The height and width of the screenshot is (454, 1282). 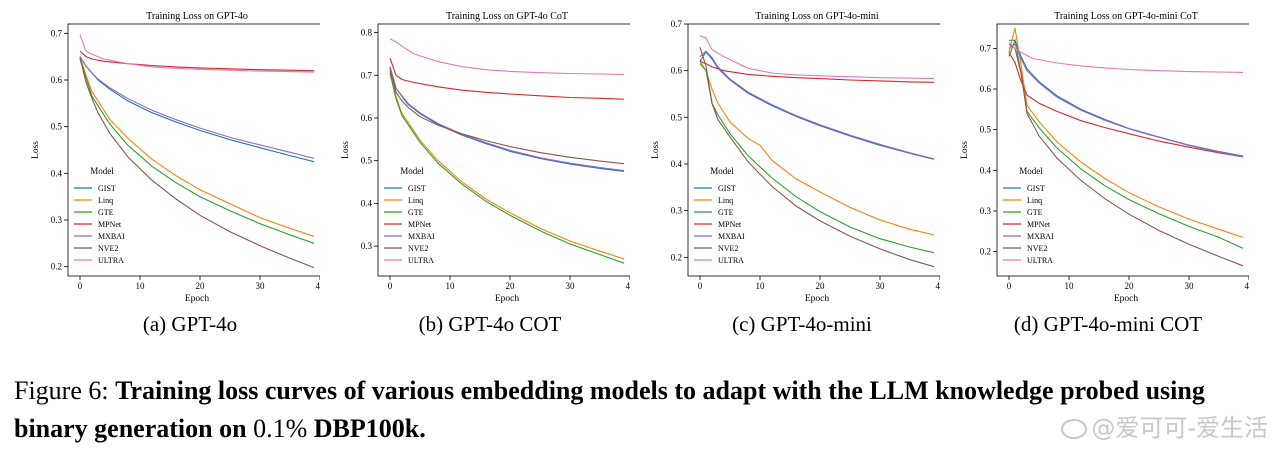 What do you see at coordinates (1074, 429) in the screenshot?
I see `weibo-logo-icon` at bounding box center [1074, 429].